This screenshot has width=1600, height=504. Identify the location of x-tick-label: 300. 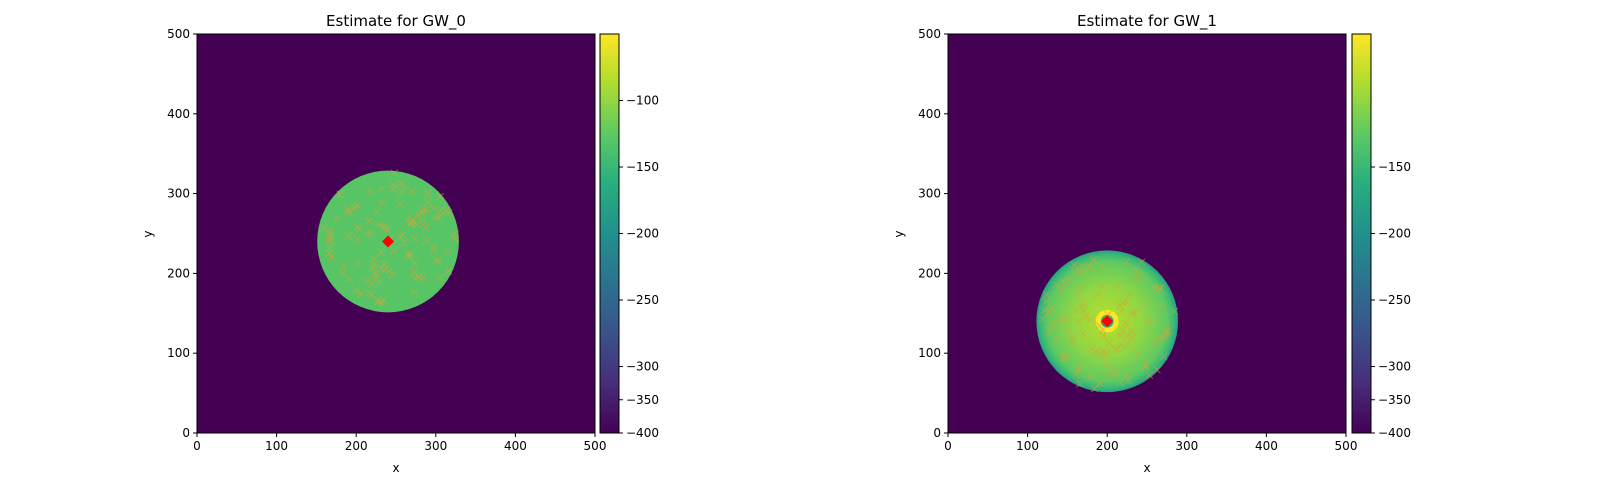
(435, 446).